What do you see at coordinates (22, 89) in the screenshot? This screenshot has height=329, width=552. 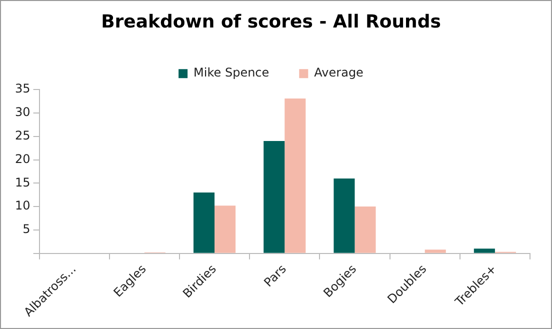 I see `y-tick-label: 35` at bounding box center [22, 89].